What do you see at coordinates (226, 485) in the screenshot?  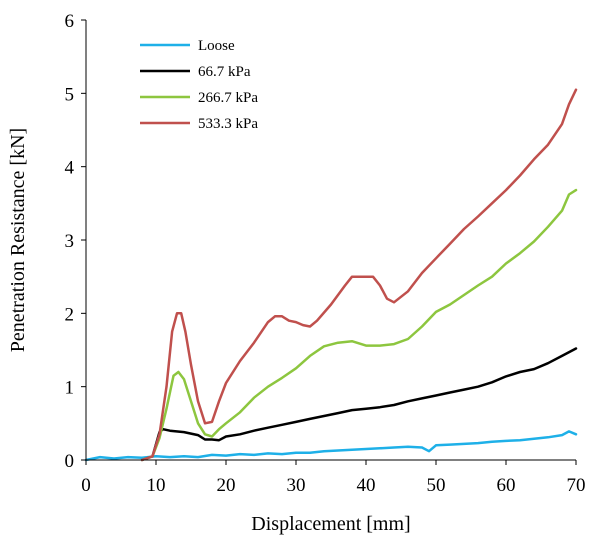 I see `x-tick-label: 20` at bounding box center [226, 485].